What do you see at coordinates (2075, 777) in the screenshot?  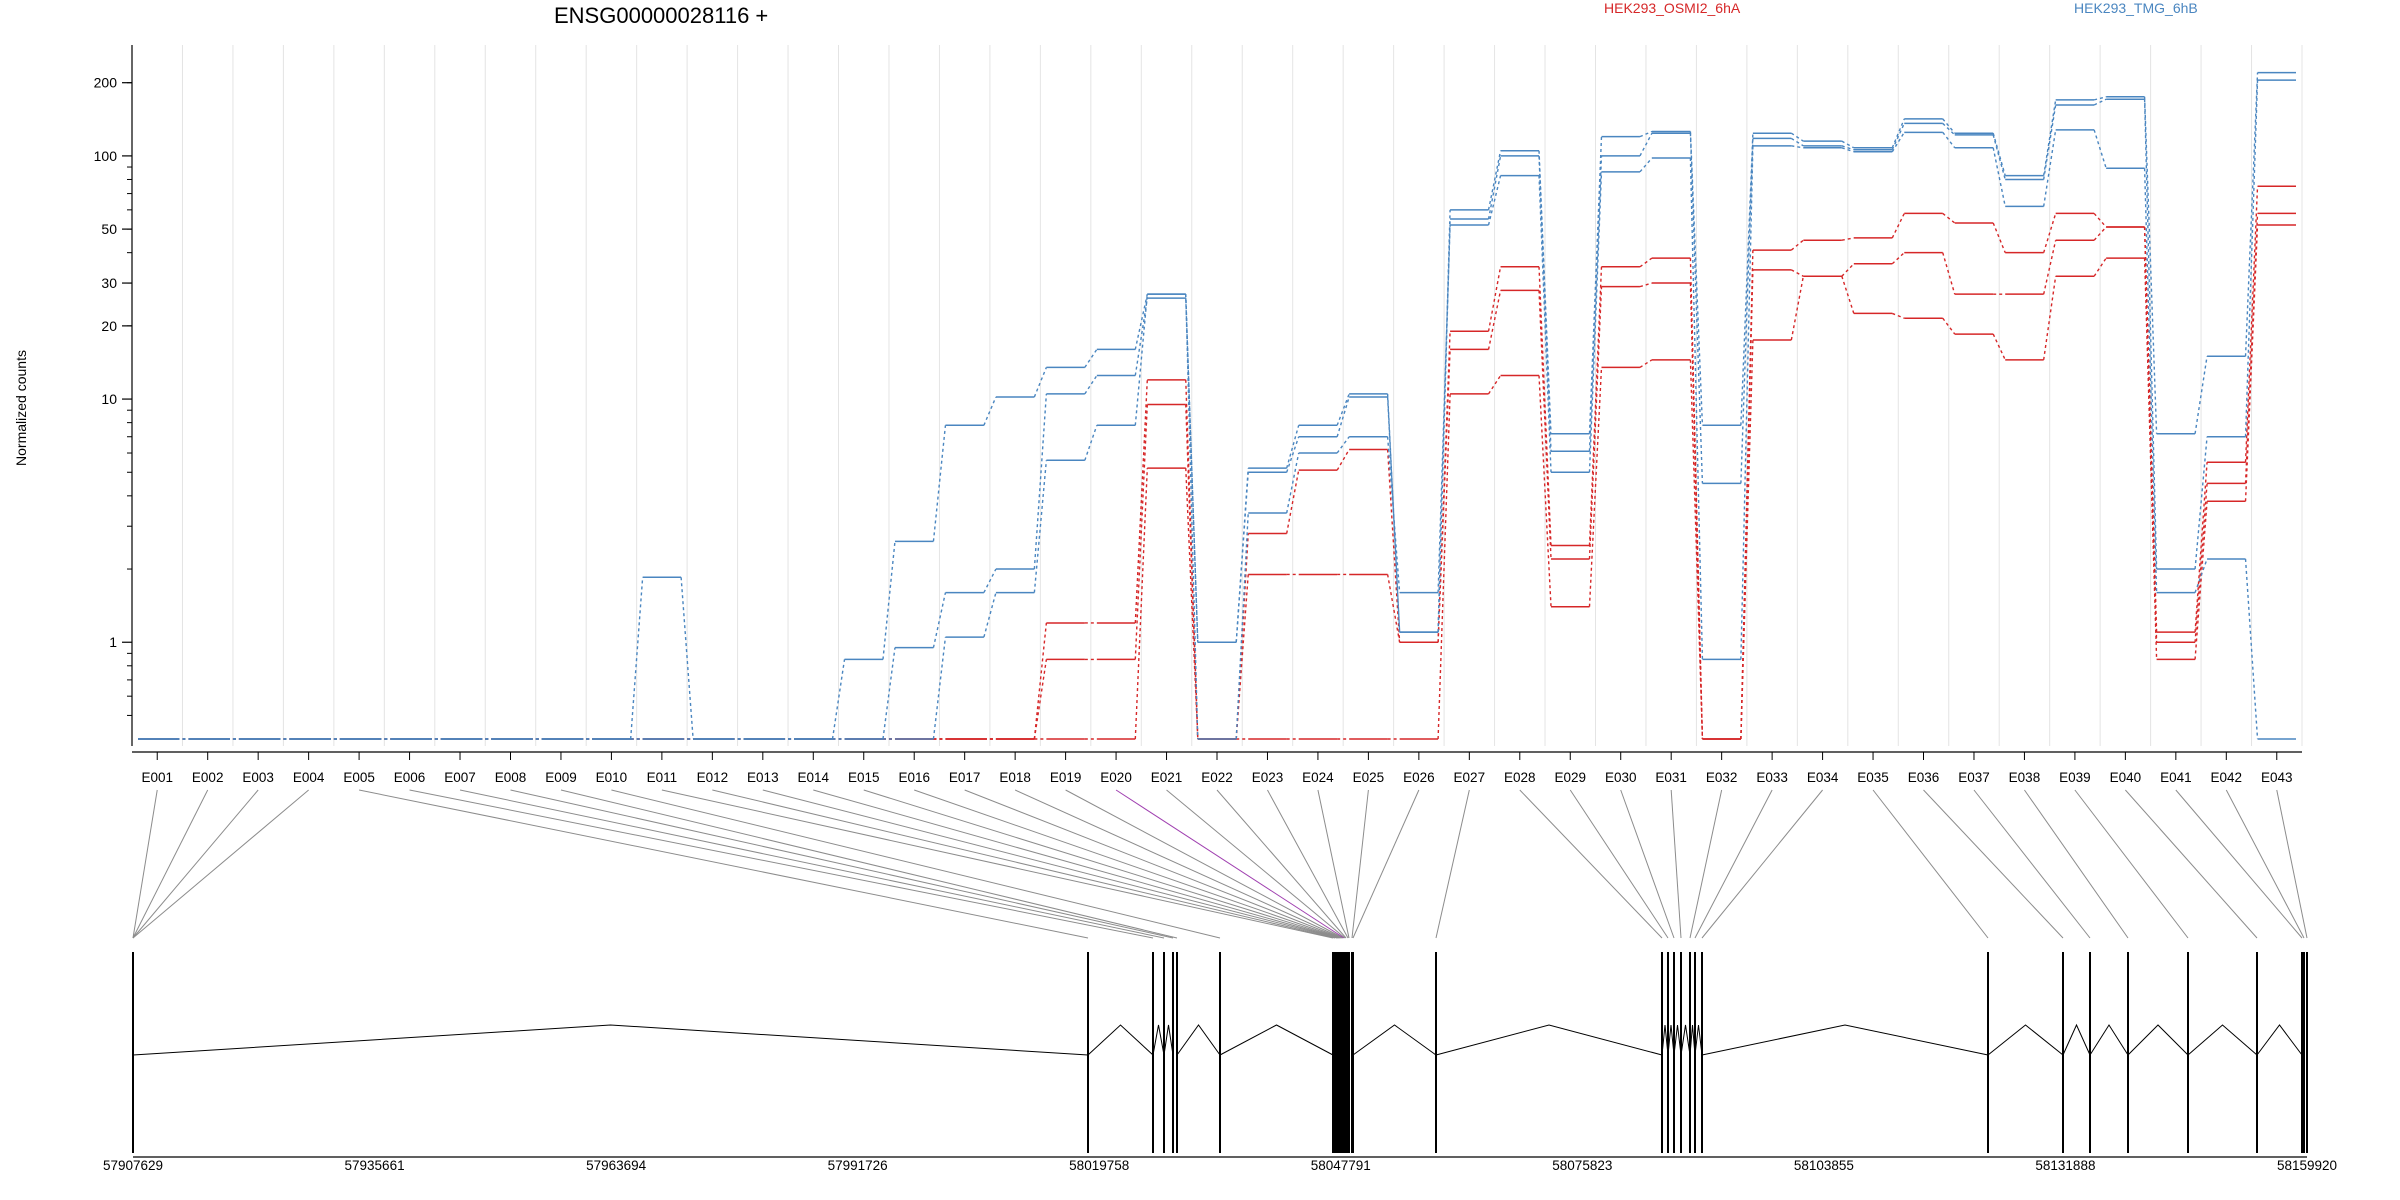 I see `exon-label: E039` at bounding box center [2075, 777].